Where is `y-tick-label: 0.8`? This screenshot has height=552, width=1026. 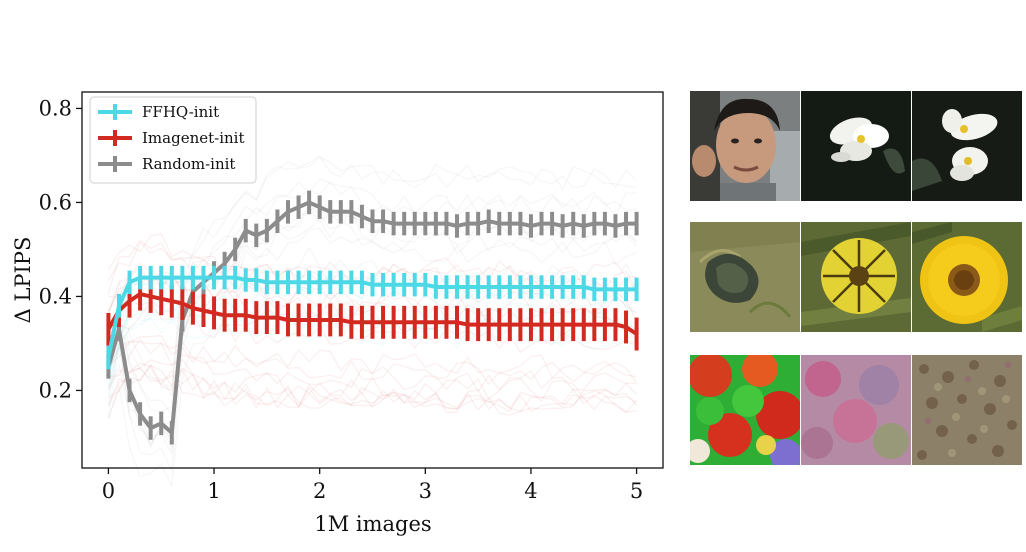
y-tick-label: 0.8 is located at coordinates (55, 108).